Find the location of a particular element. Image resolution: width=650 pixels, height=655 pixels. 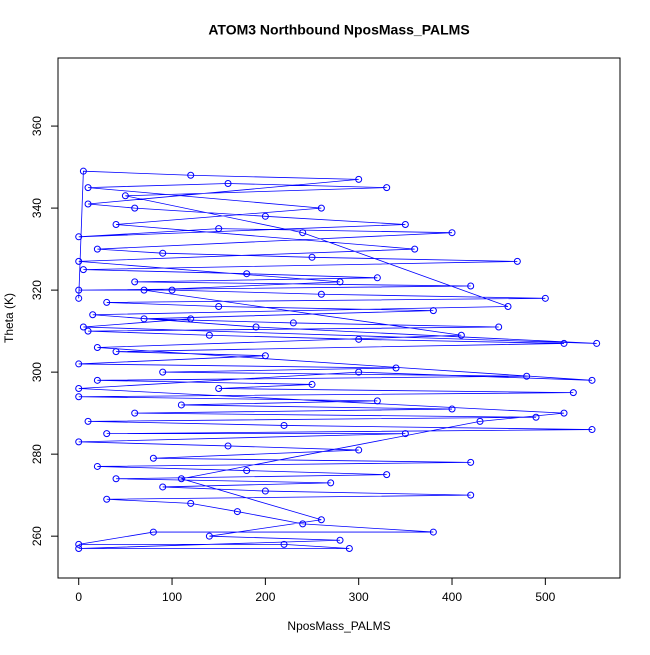

x-axis-label: NposMass_PALMS is located at coordinates (338, 626).